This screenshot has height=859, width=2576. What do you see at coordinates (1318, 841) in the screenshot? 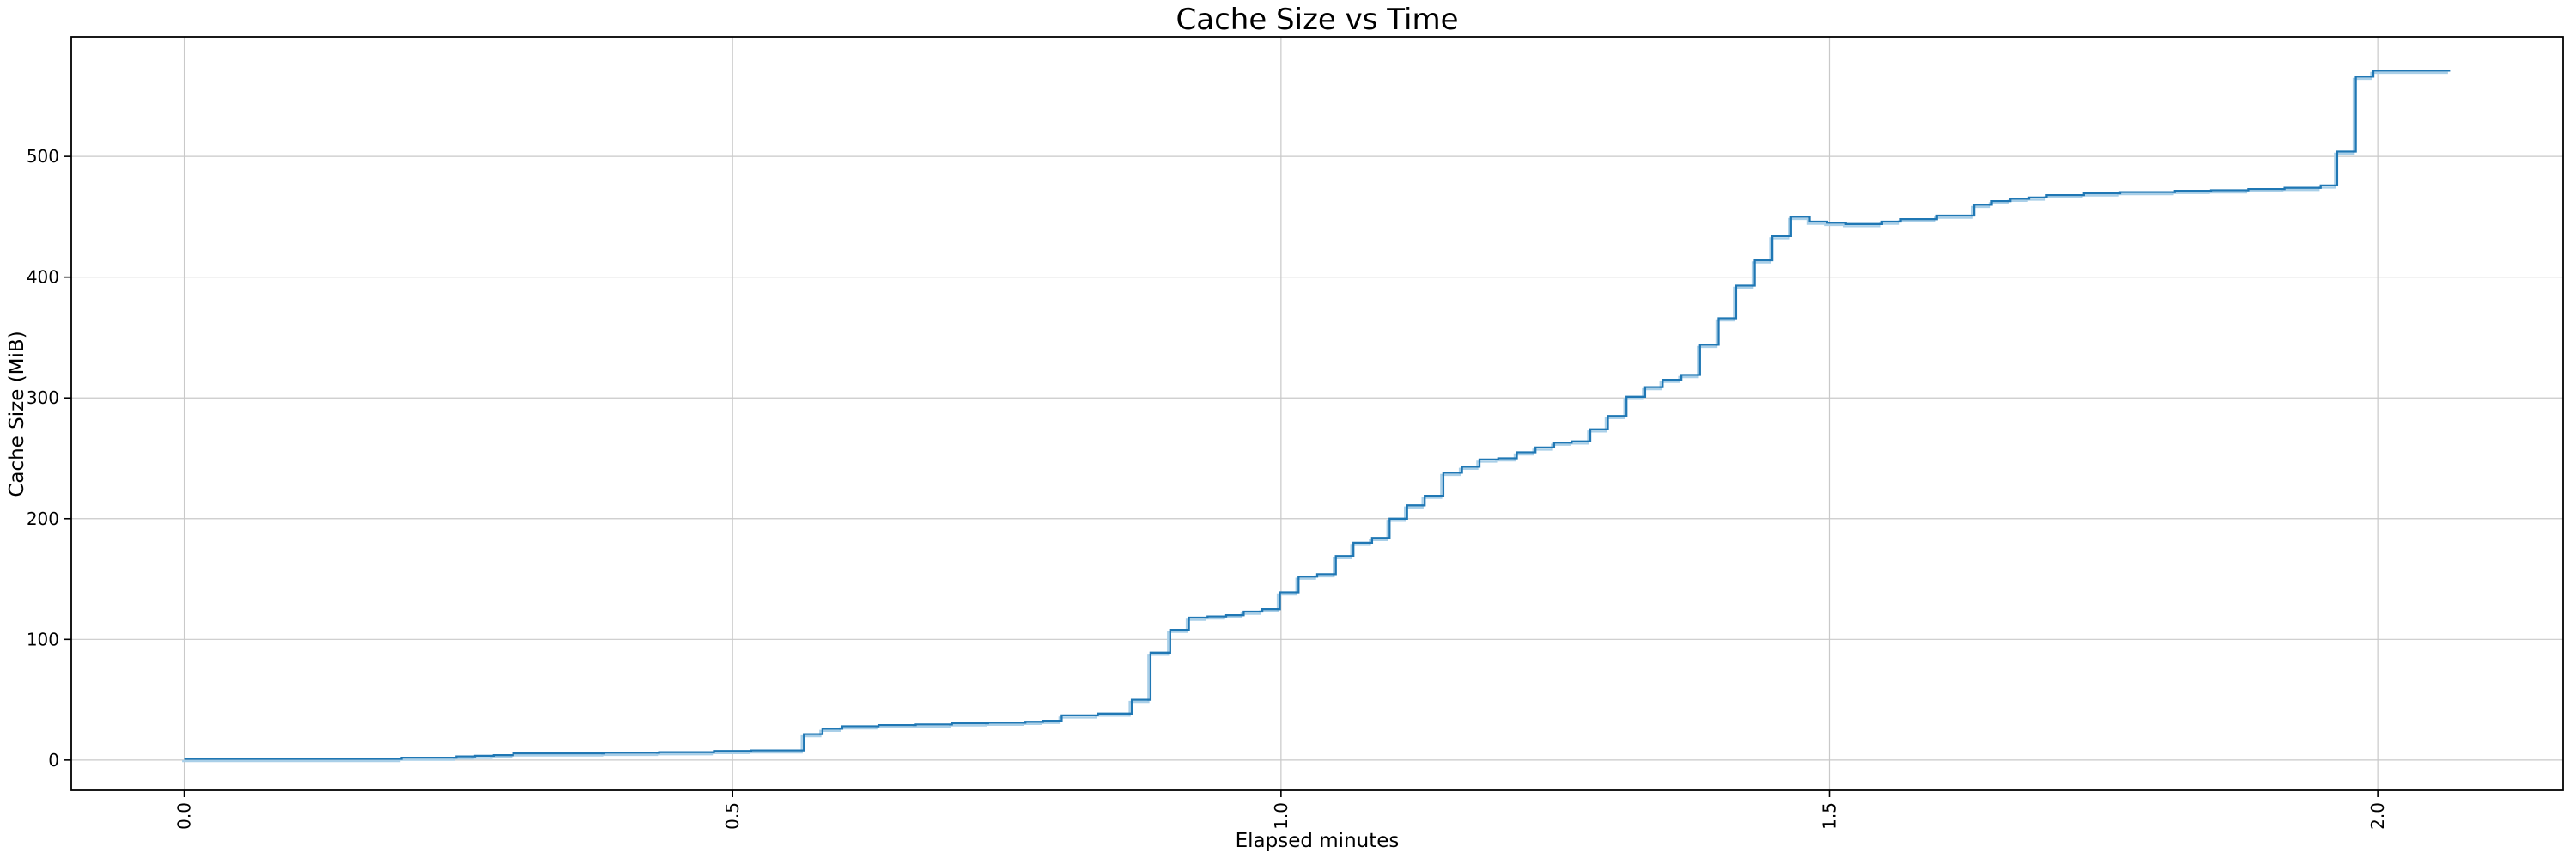
I see `x-axis-label: Elapsed minutes` at bounding box center [1318, 841].